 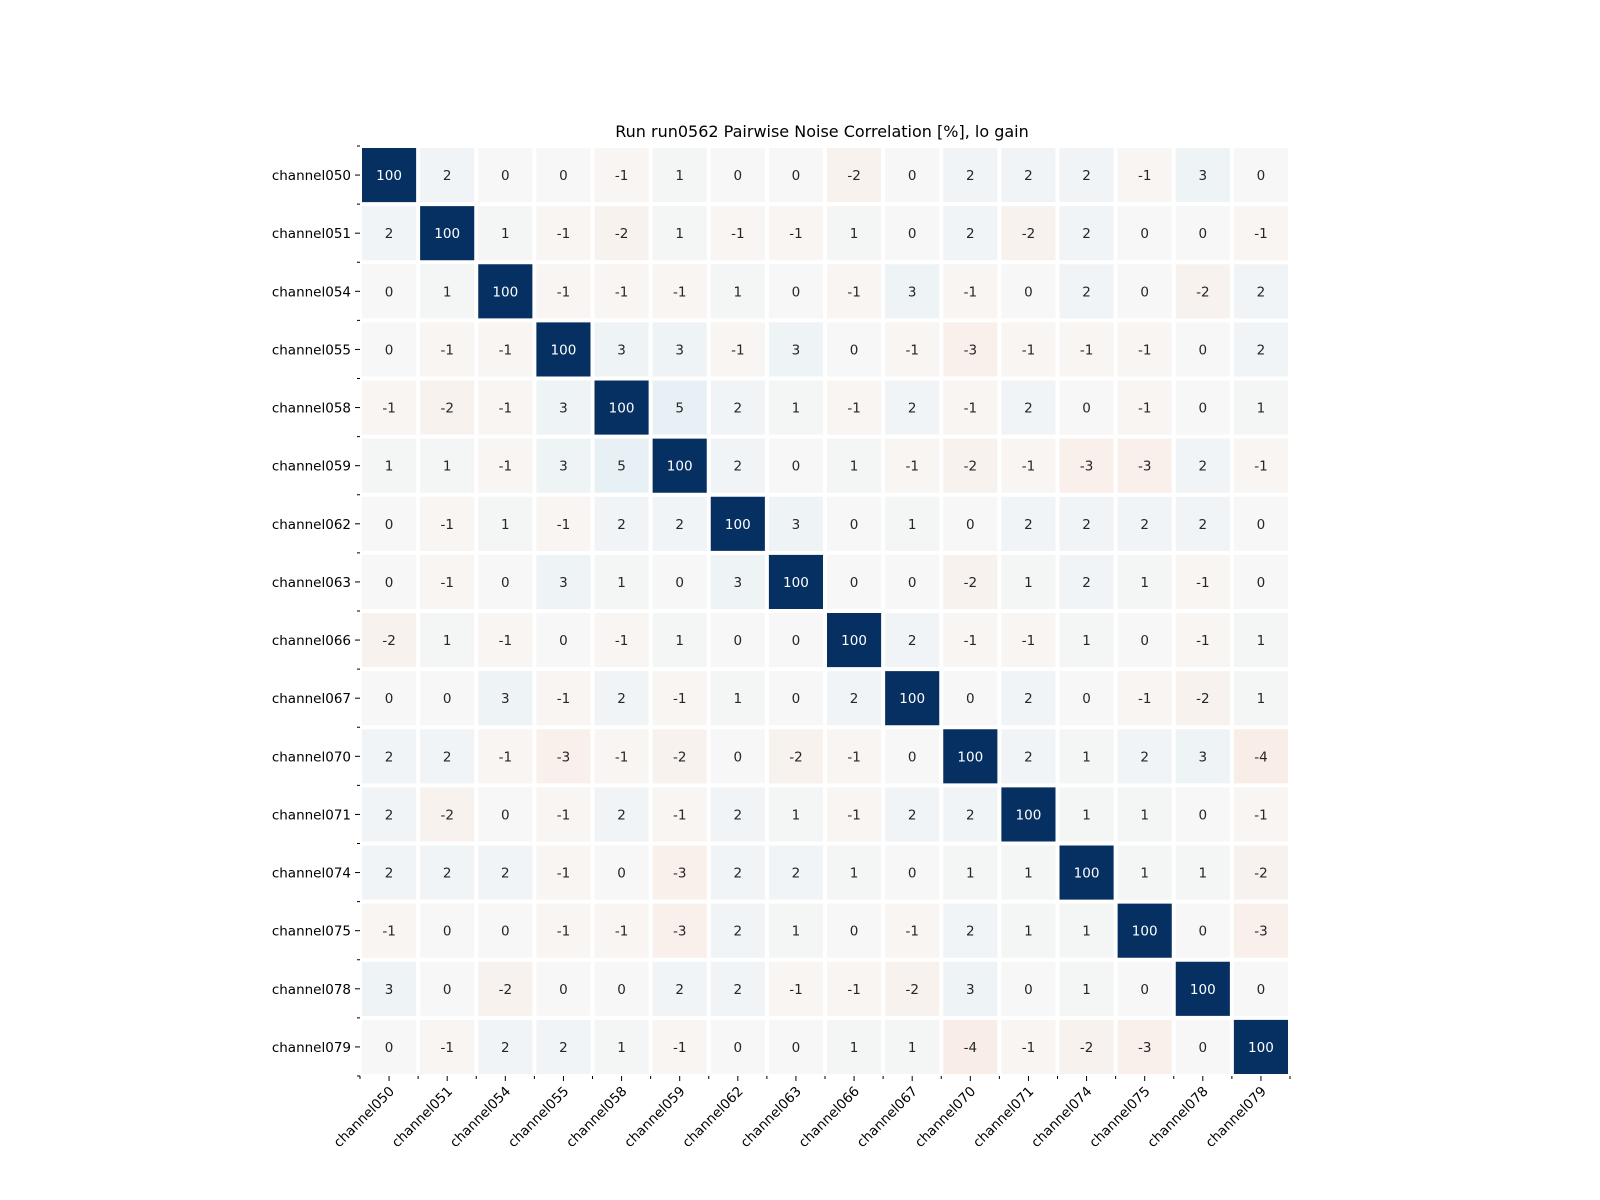 I want to click on x-tick-label: channel071, so click(x=1003, y=1117).